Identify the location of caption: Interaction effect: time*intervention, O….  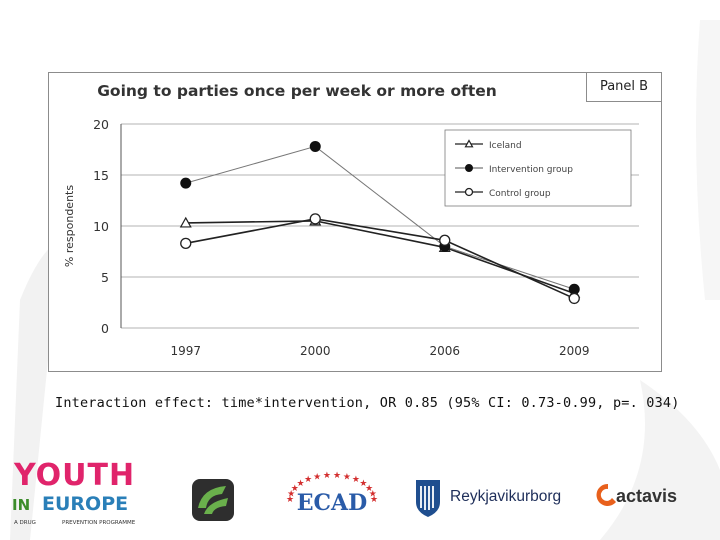
(367, 403).